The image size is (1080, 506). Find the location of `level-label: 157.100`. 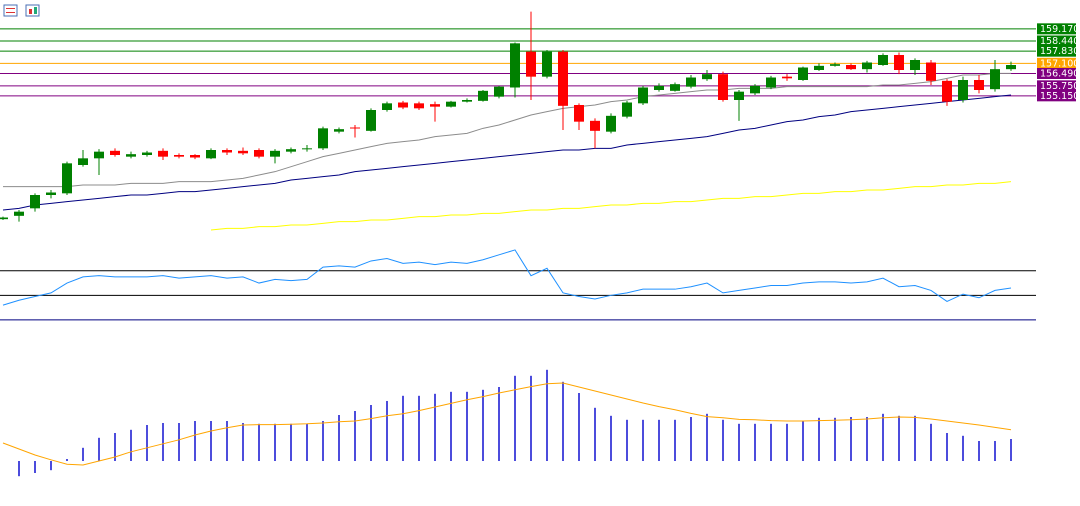

level-label: 157.100 is located at coordinates (1059, 63).